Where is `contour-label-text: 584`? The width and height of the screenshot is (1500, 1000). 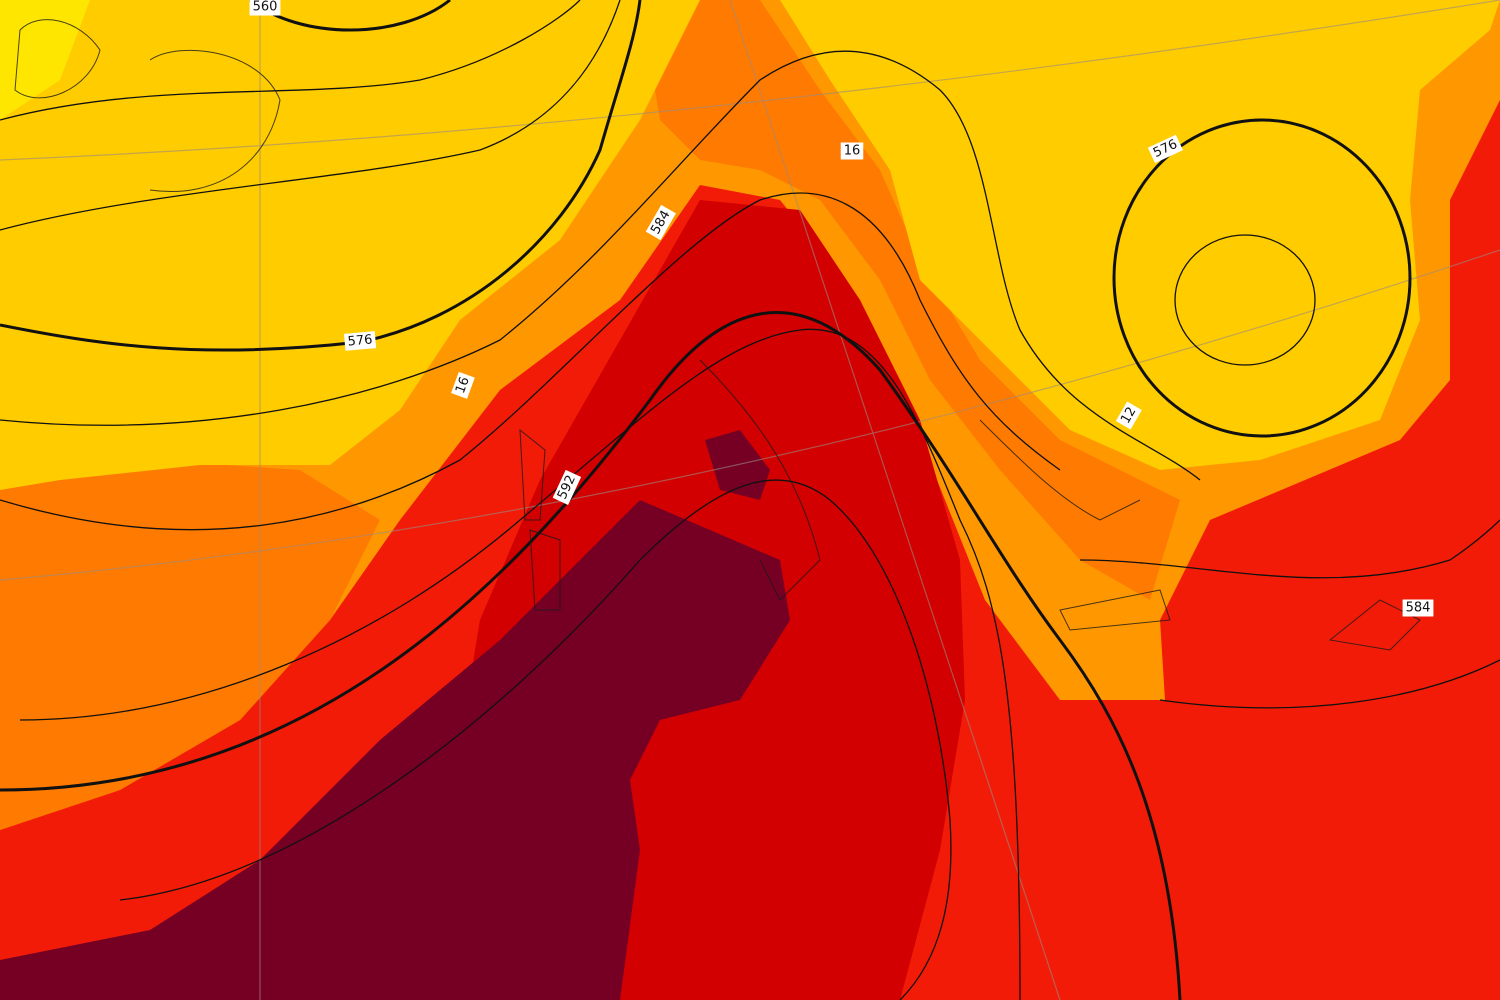
contour-label-text: 584 is located at coordinates (1418, 608).